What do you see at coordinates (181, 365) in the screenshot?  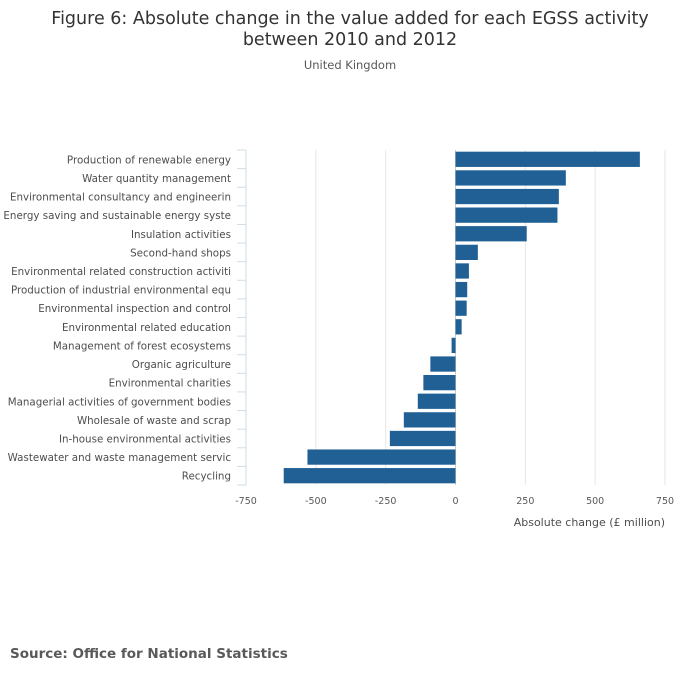 I see `category-label: Organic agriculture` at bounding box center [181, 365].